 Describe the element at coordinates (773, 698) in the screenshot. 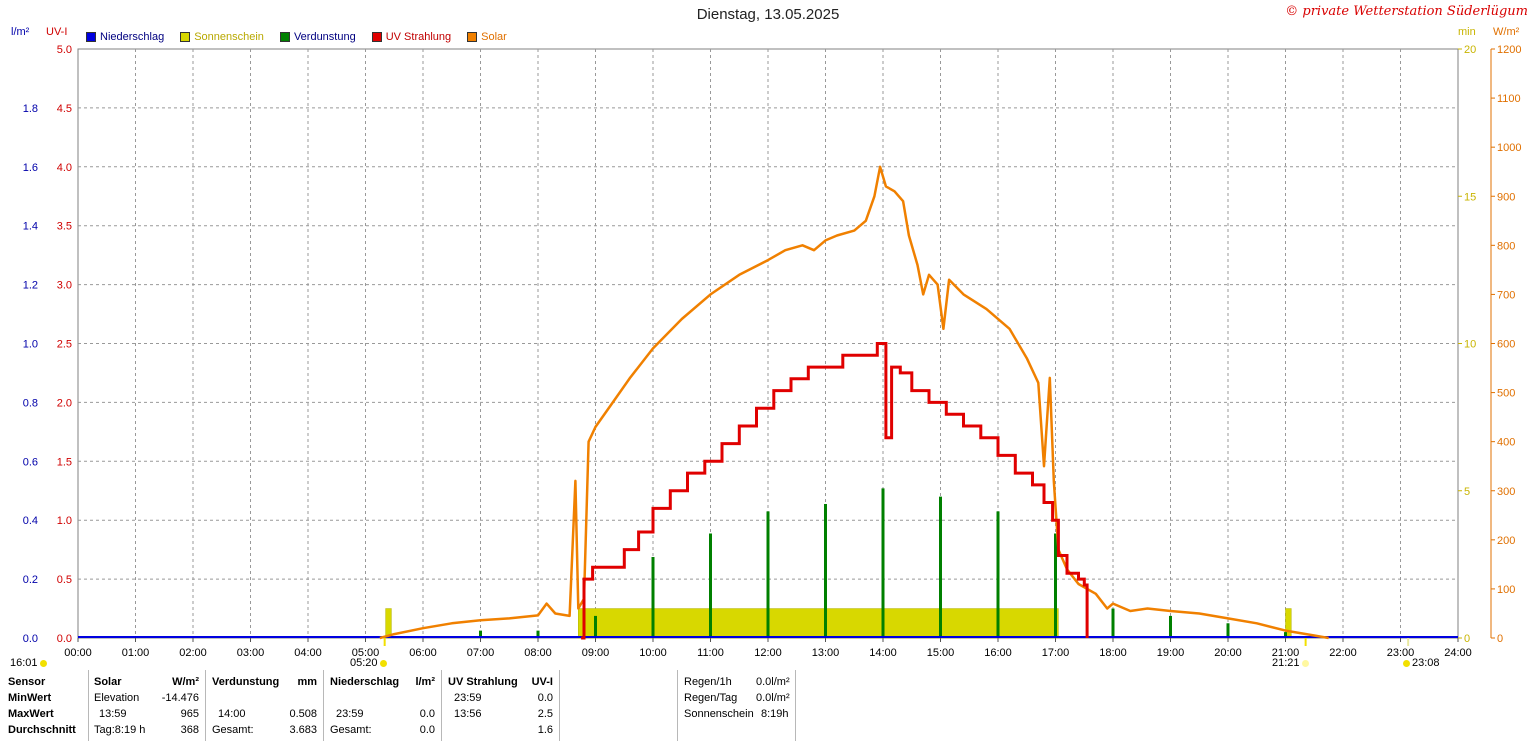

I see `summary-rain-day-value: 0.0l/m²` at that location.